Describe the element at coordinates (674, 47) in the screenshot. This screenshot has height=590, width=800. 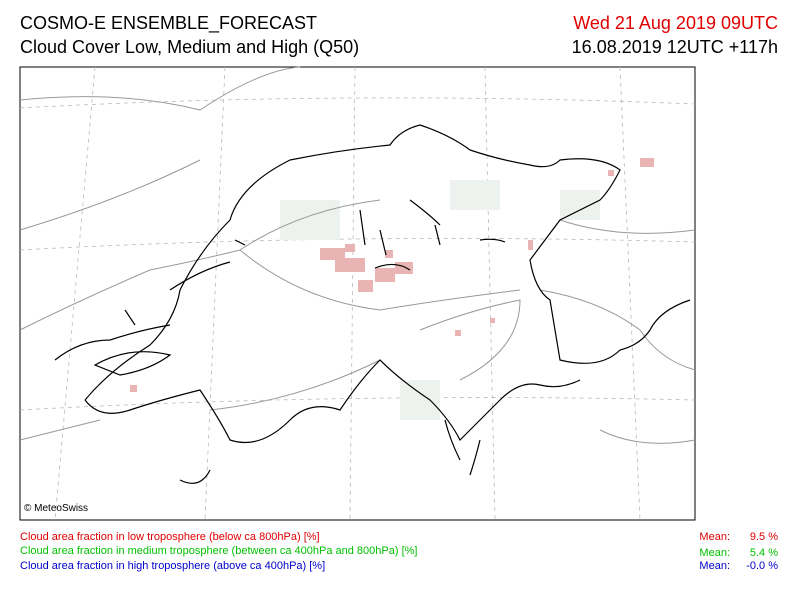
I see `run-time: 16.08.2019 12UTC +117h` at that location.